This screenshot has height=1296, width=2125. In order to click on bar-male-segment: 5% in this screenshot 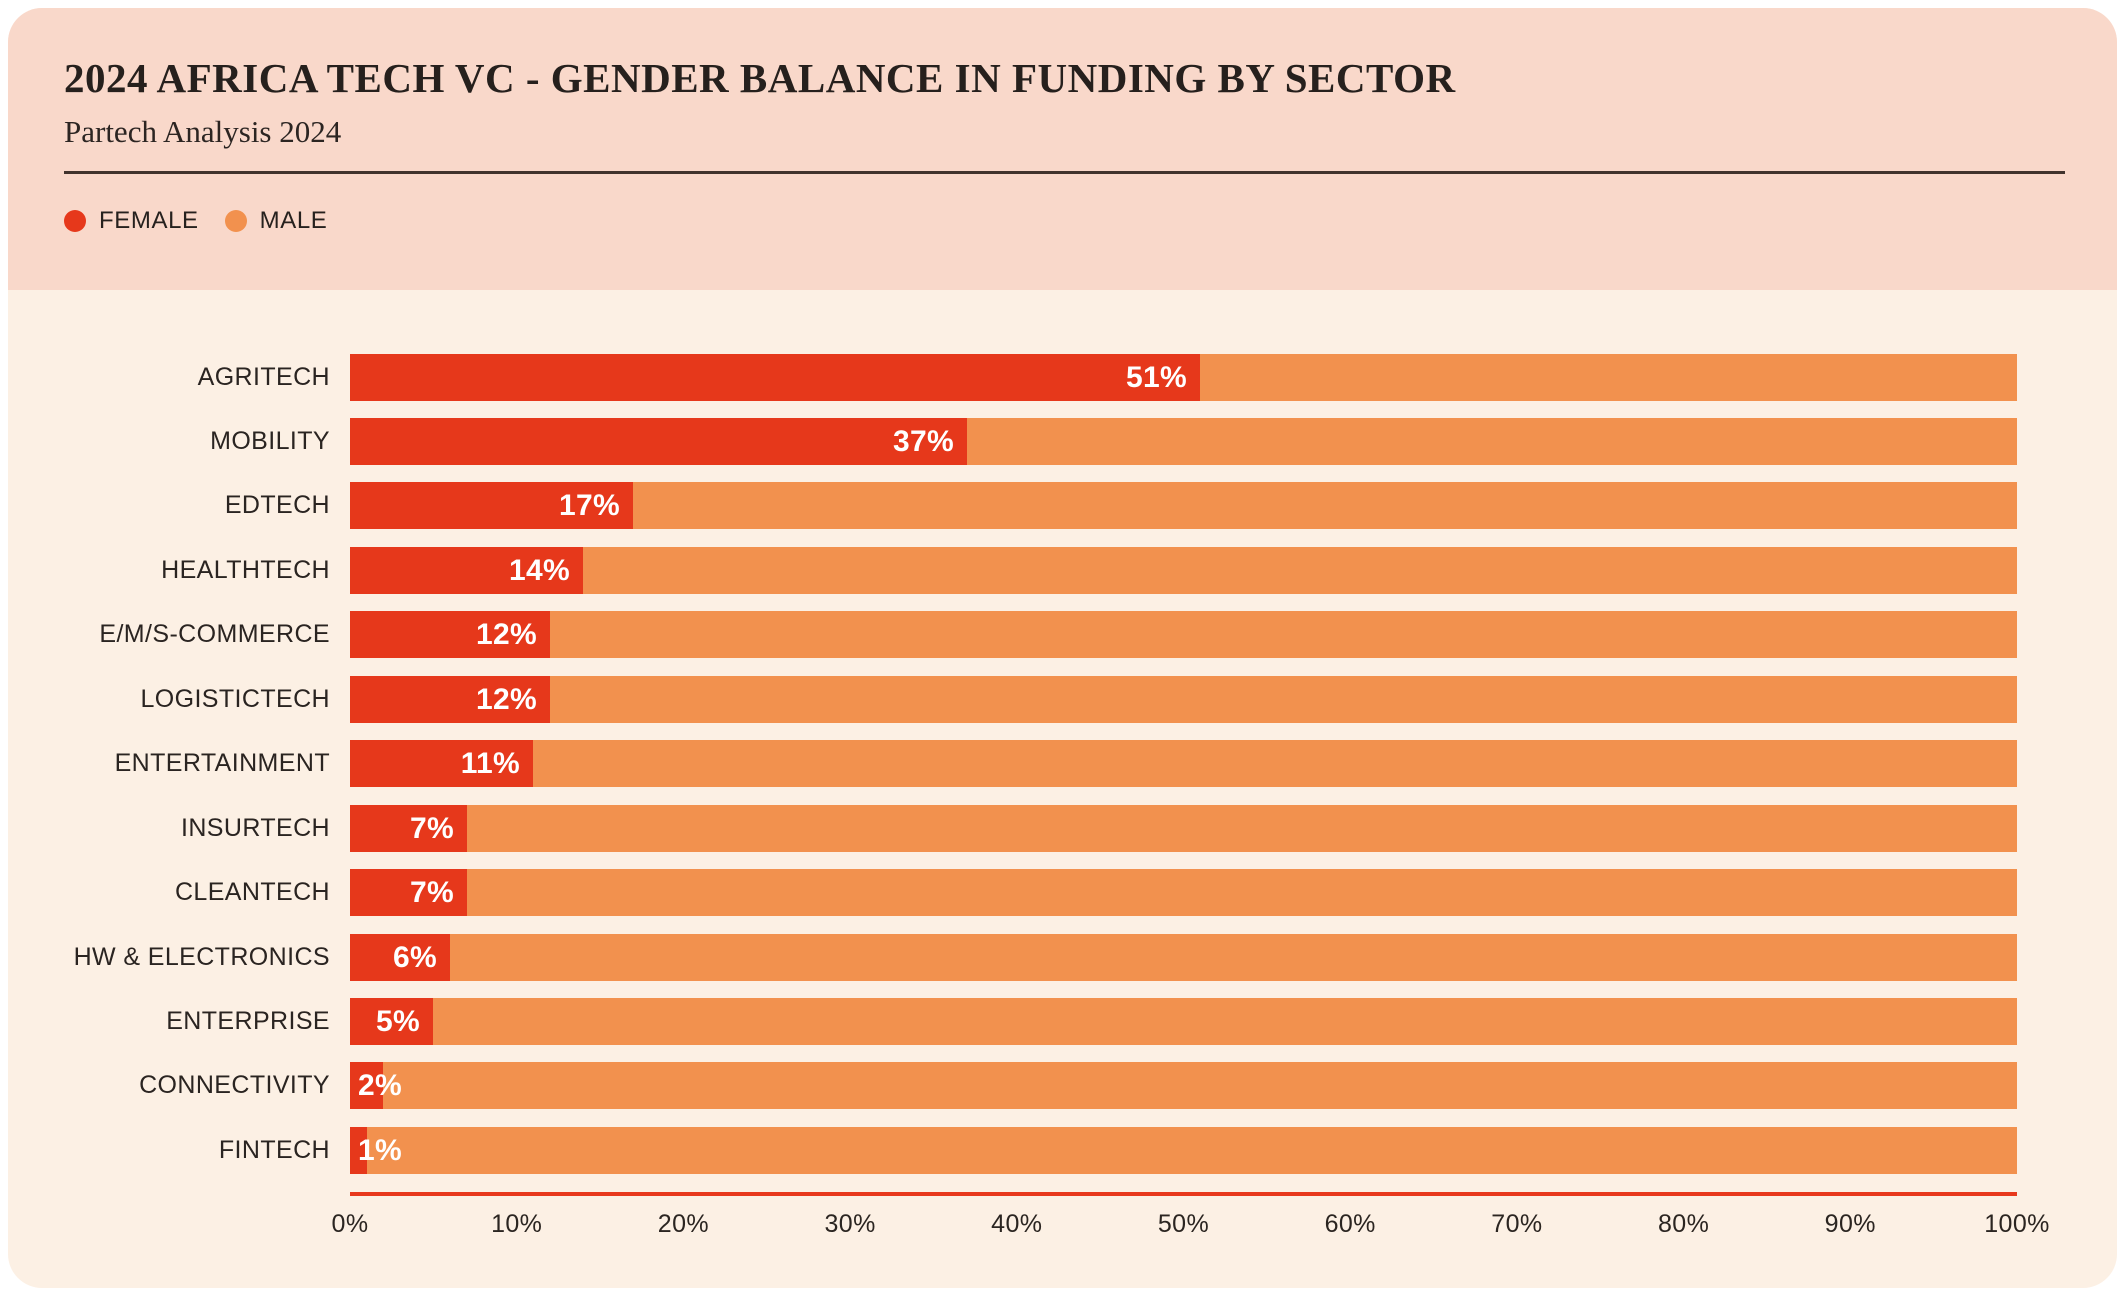, I will do `click(1183, 1021)`.